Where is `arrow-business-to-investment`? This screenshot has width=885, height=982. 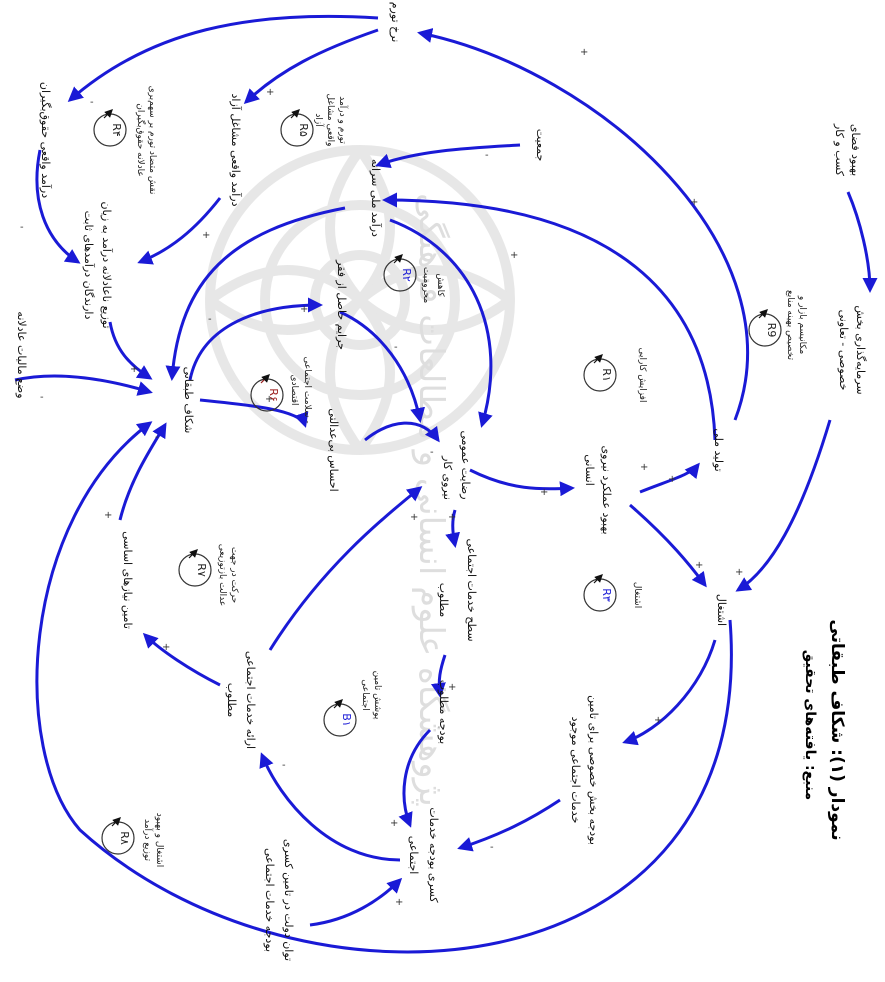
arrow-business-to-investment is located at coordinates (862, 242).